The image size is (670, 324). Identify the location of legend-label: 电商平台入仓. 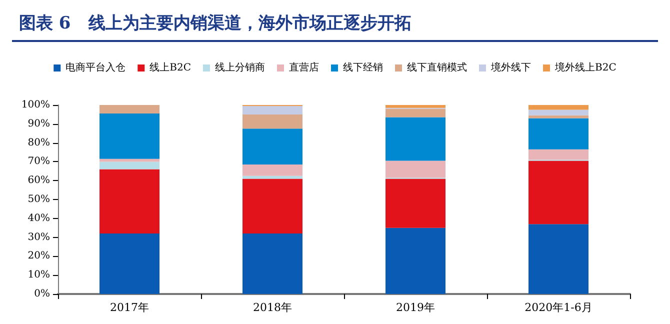
(96, 68).